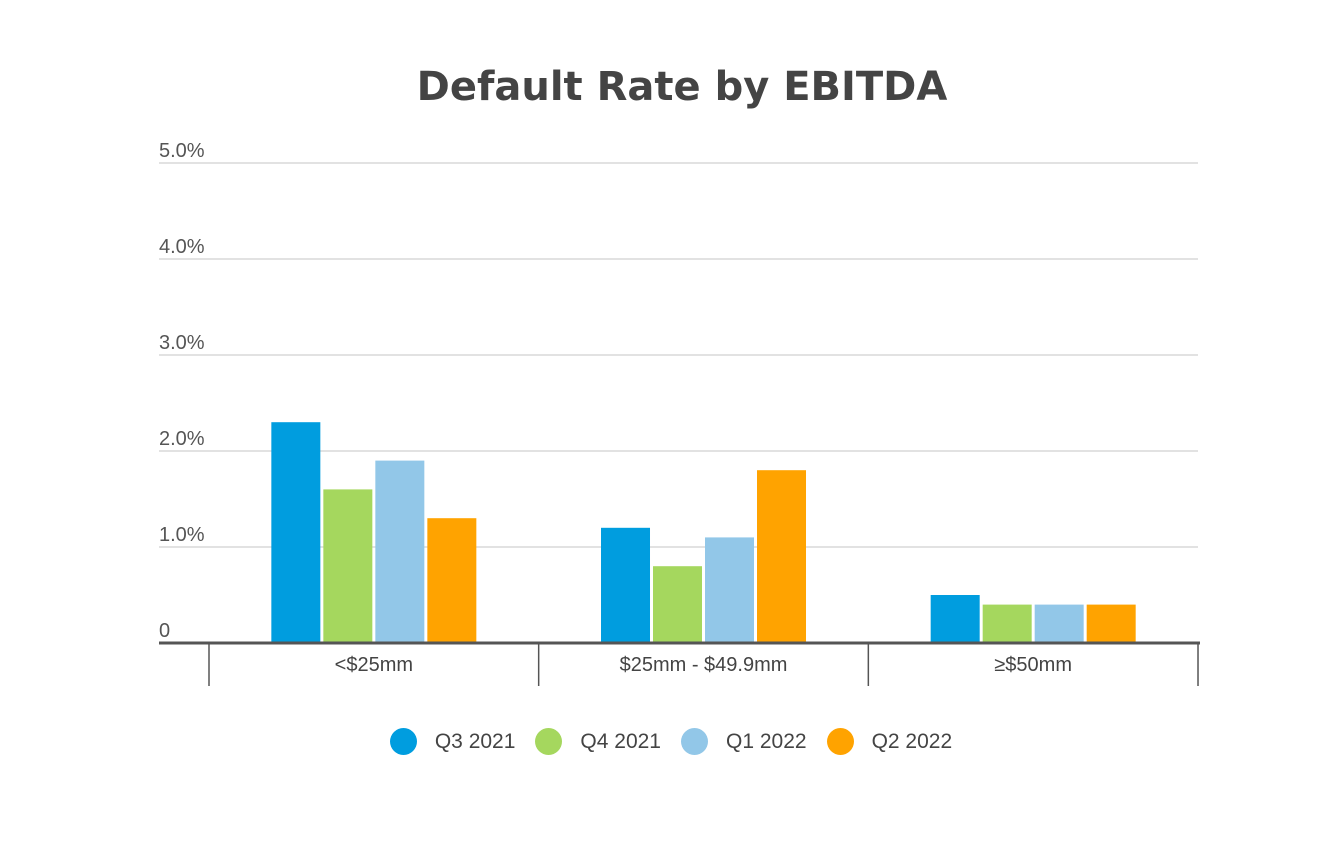 The image size is (1338, 852). I want to click on legend-item: Q4 2021, so click(598, 741).